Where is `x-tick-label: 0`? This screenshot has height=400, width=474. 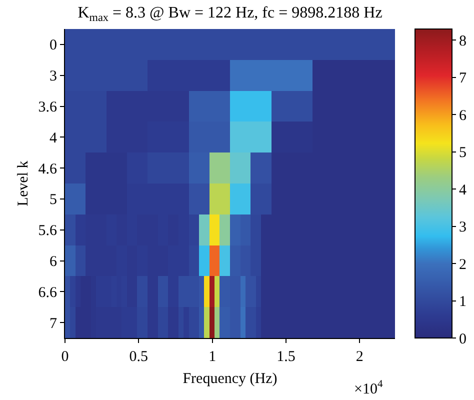
x-tick-label: 0 is located at coordinates (65, 357).